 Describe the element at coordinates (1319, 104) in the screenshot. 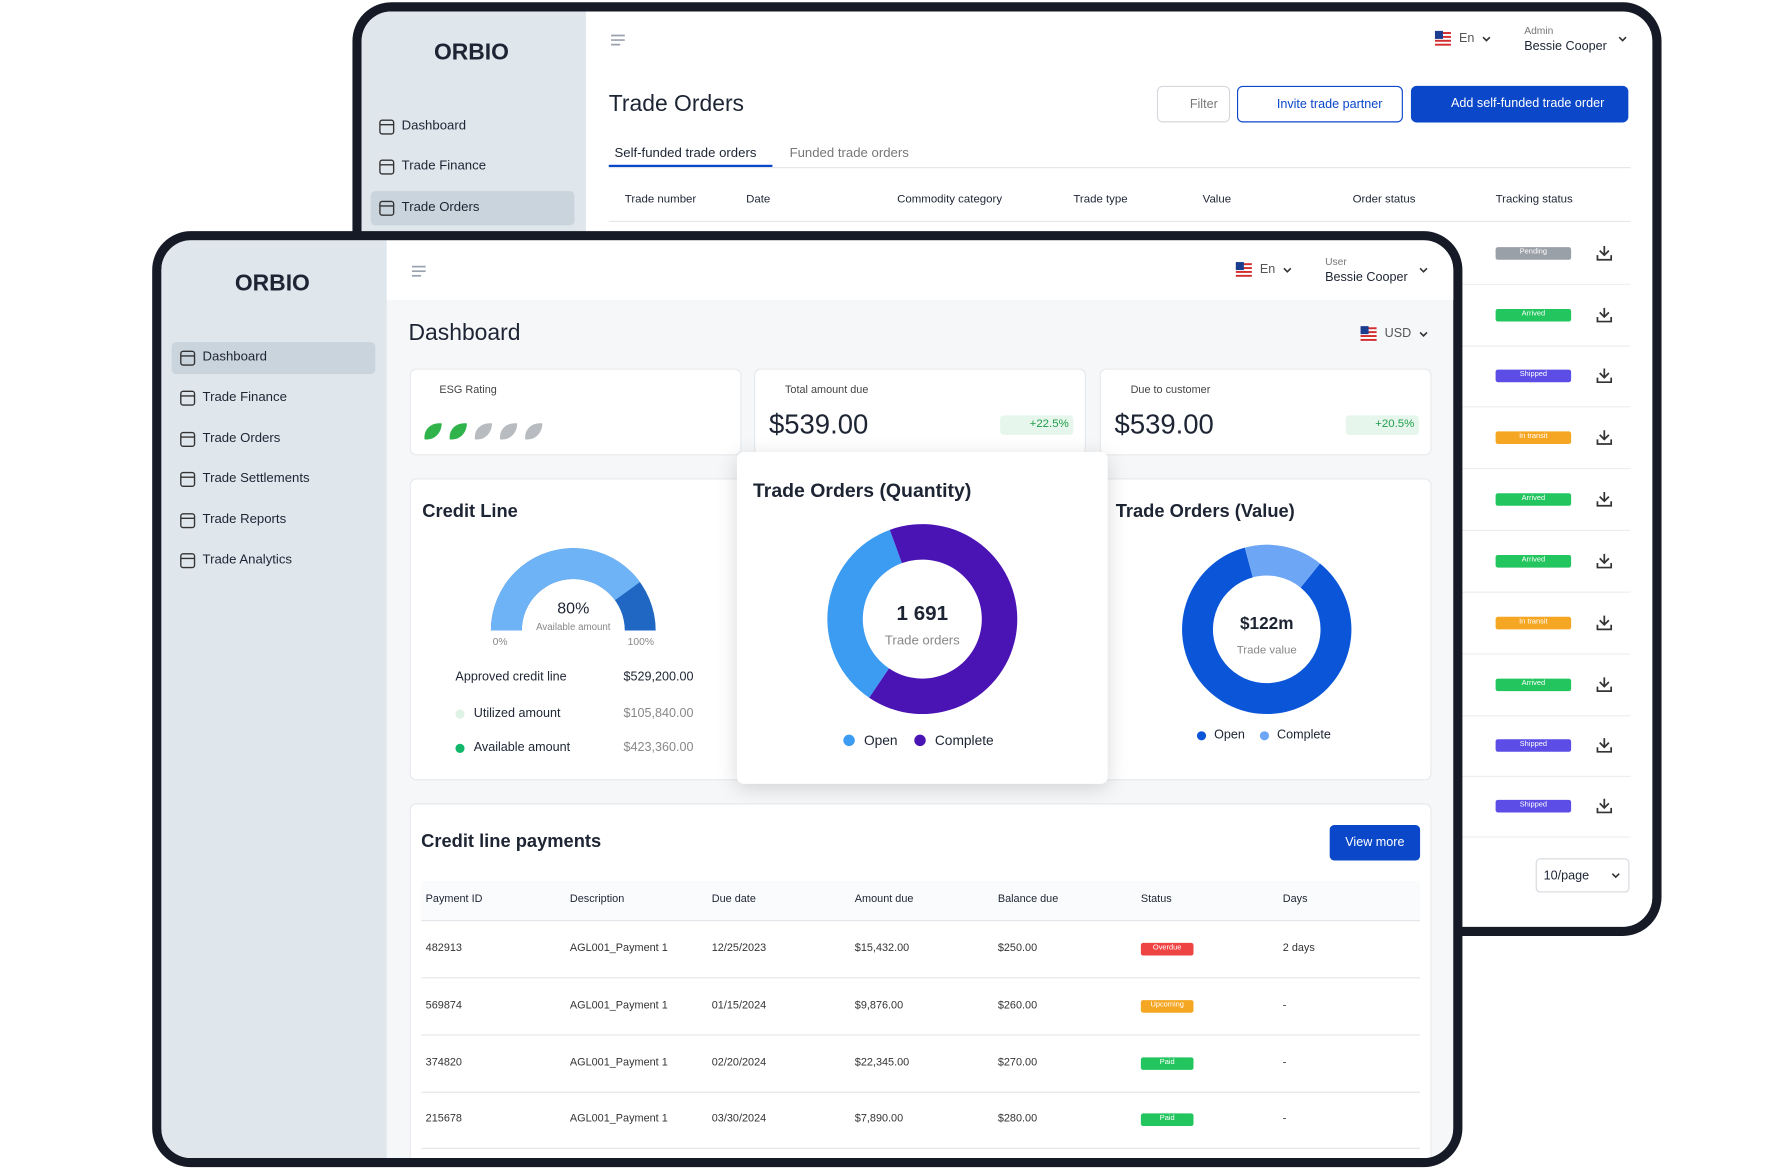

I see `invite-button: Invite trade partner` at that location.